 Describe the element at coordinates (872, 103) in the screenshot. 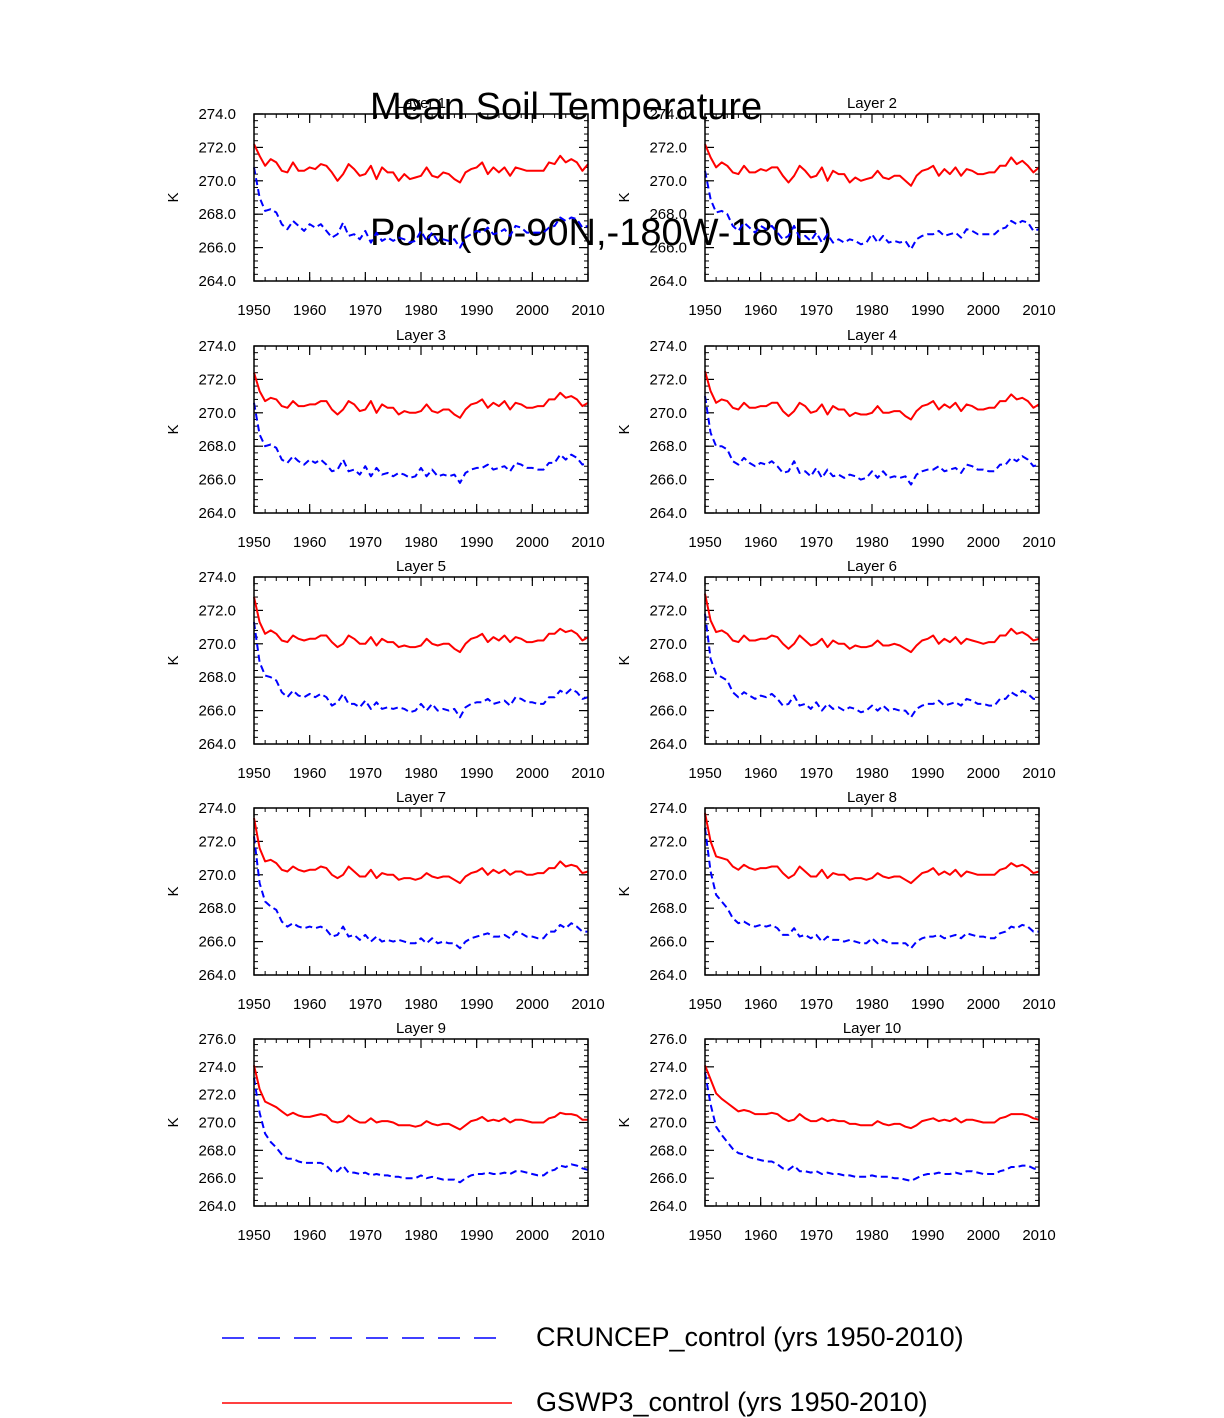

I see `panel-title: Layer 2` at that location.